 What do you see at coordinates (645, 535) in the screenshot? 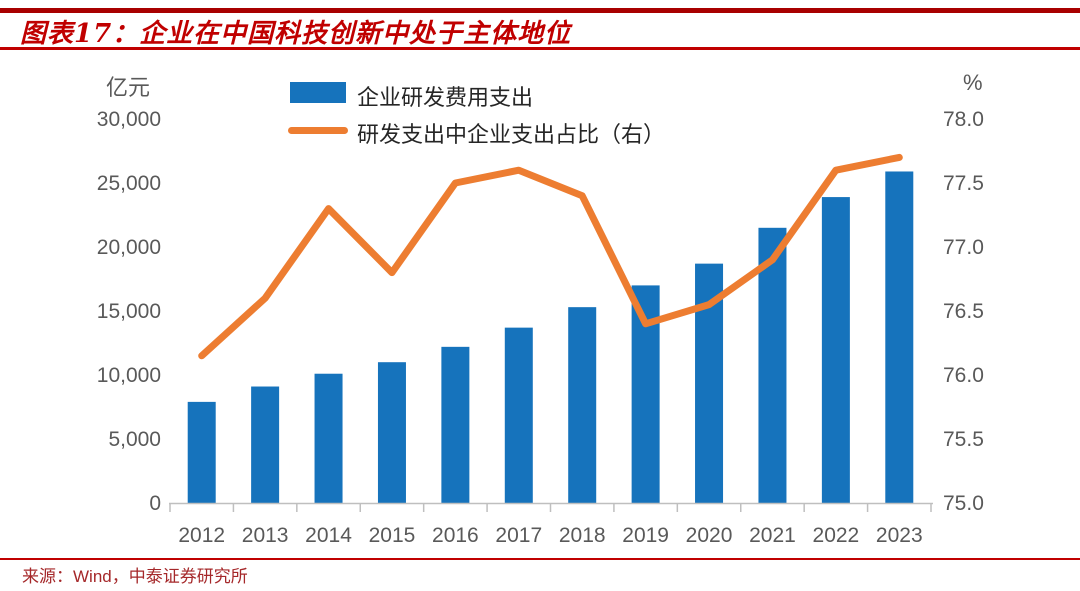
I see `x-axis-year-label: 2019` at bounding box center [645, 535].